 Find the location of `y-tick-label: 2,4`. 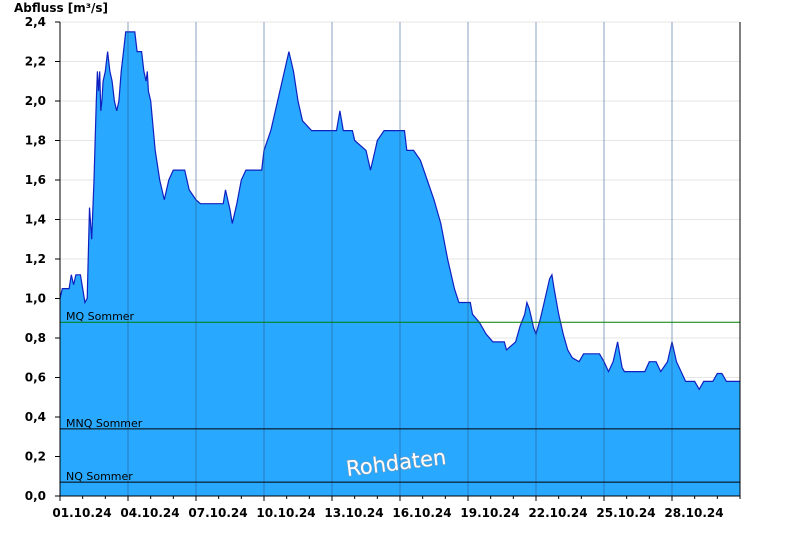

y-tick-label: 2,4 is located at coordinates (35, 22).